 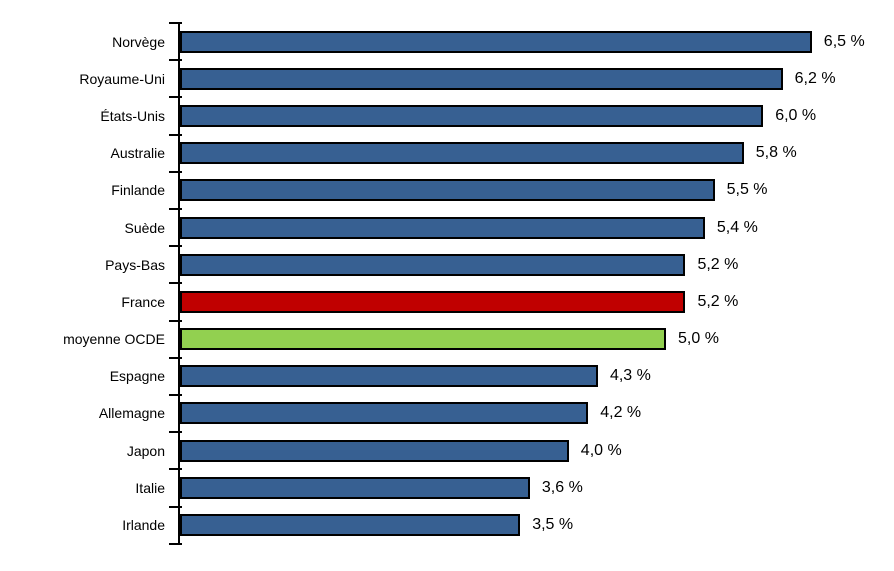 What do you see at coordinates (553, 525) in the screenshot?
I see `value-label: 3,5 %` at bounding box center [553, 525].